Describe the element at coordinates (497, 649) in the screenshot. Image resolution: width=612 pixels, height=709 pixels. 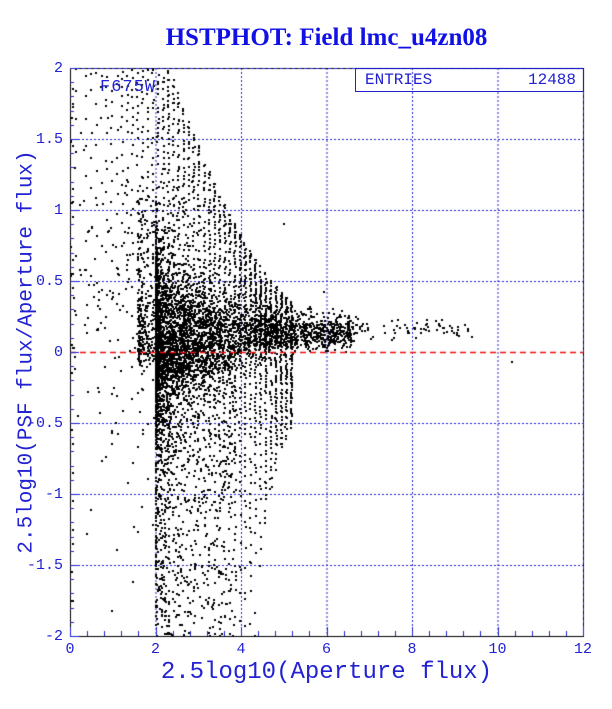
I see `x-tick-label: 10` at that location.